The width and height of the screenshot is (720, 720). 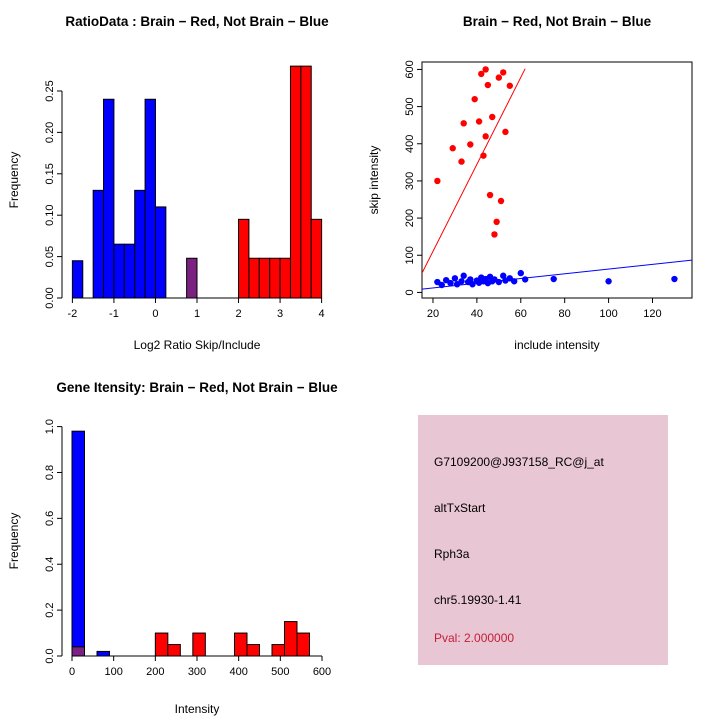 I want to click on scatter-ylabel: skip intensity, so click(x=374, y=180).